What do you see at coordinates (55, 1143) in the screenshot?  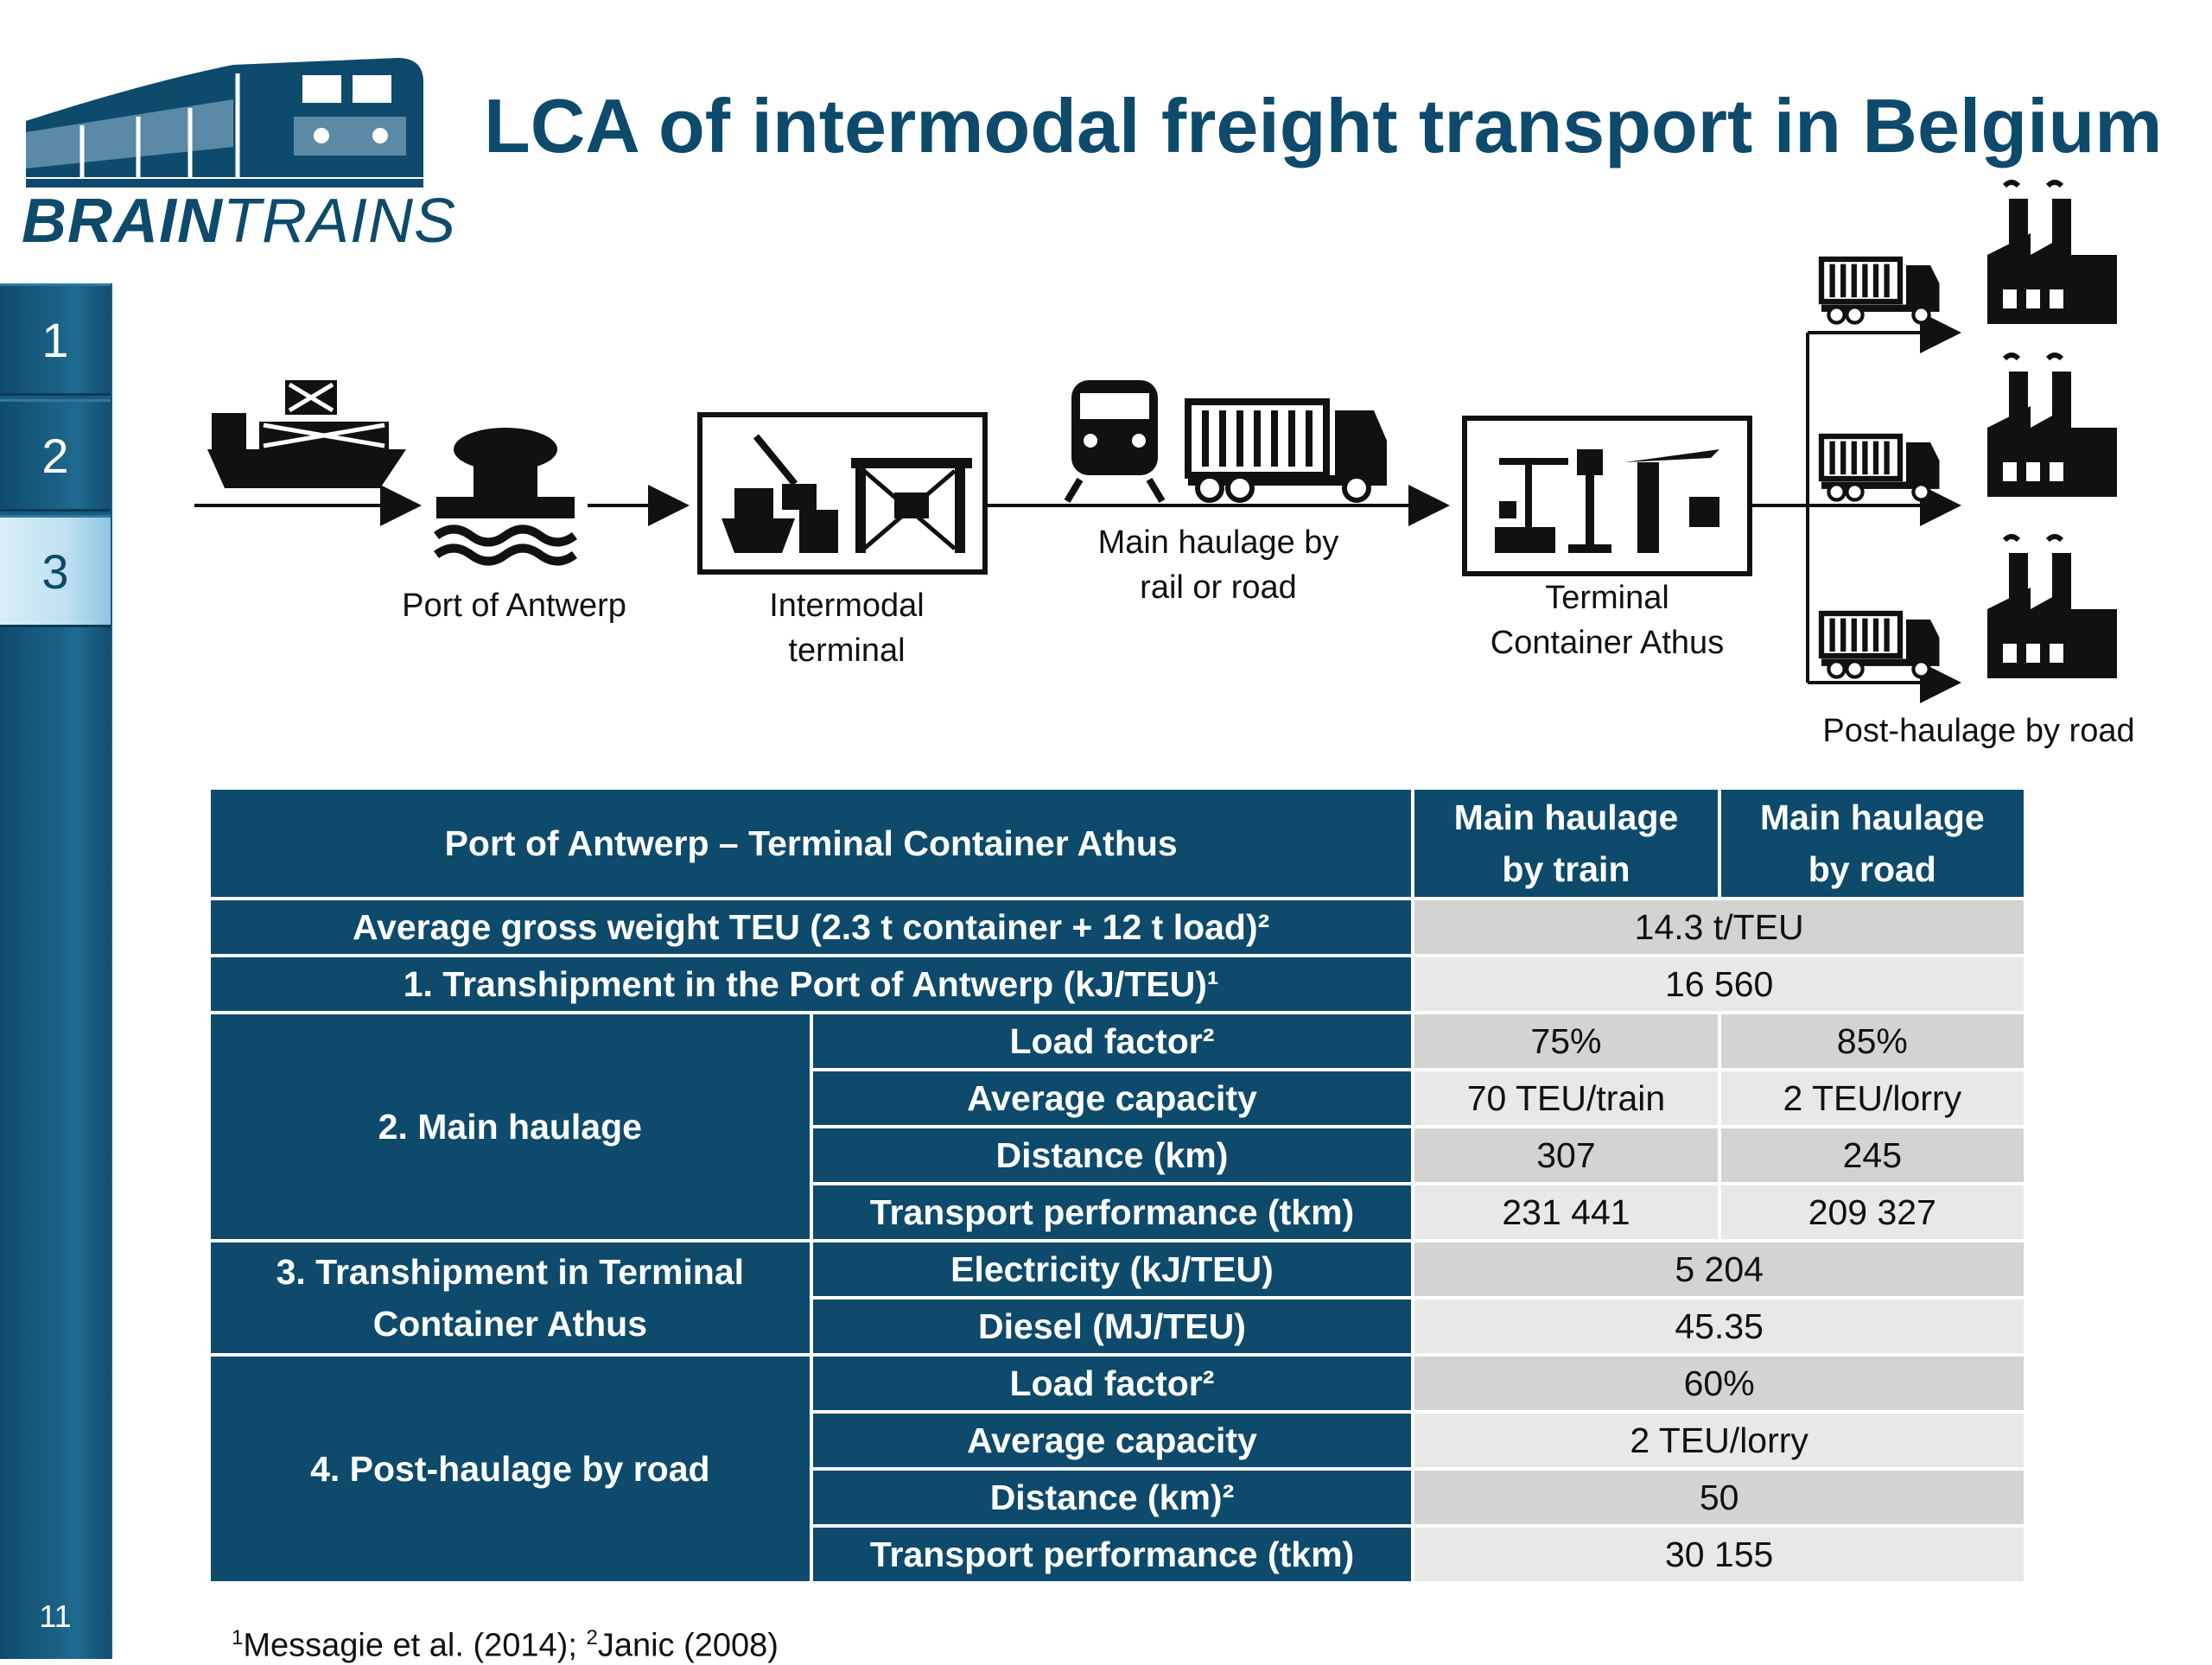 I see `nav-filler` at bounding box center [55, 1143].